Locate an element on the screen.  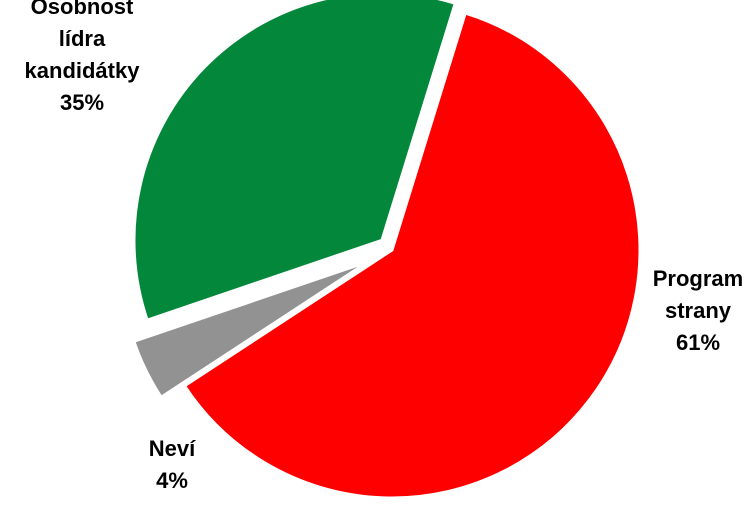
slice-value-label: 4% is located at coordinates (172, 480).